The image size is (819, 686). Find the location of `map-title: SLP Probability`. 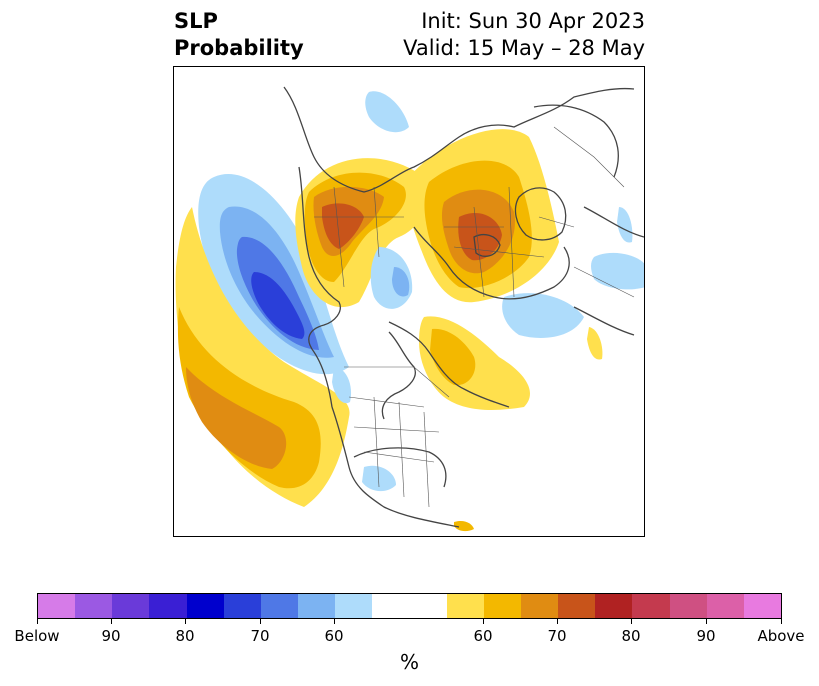

map-title: SLP Probability is located at coordinates (239, 35).